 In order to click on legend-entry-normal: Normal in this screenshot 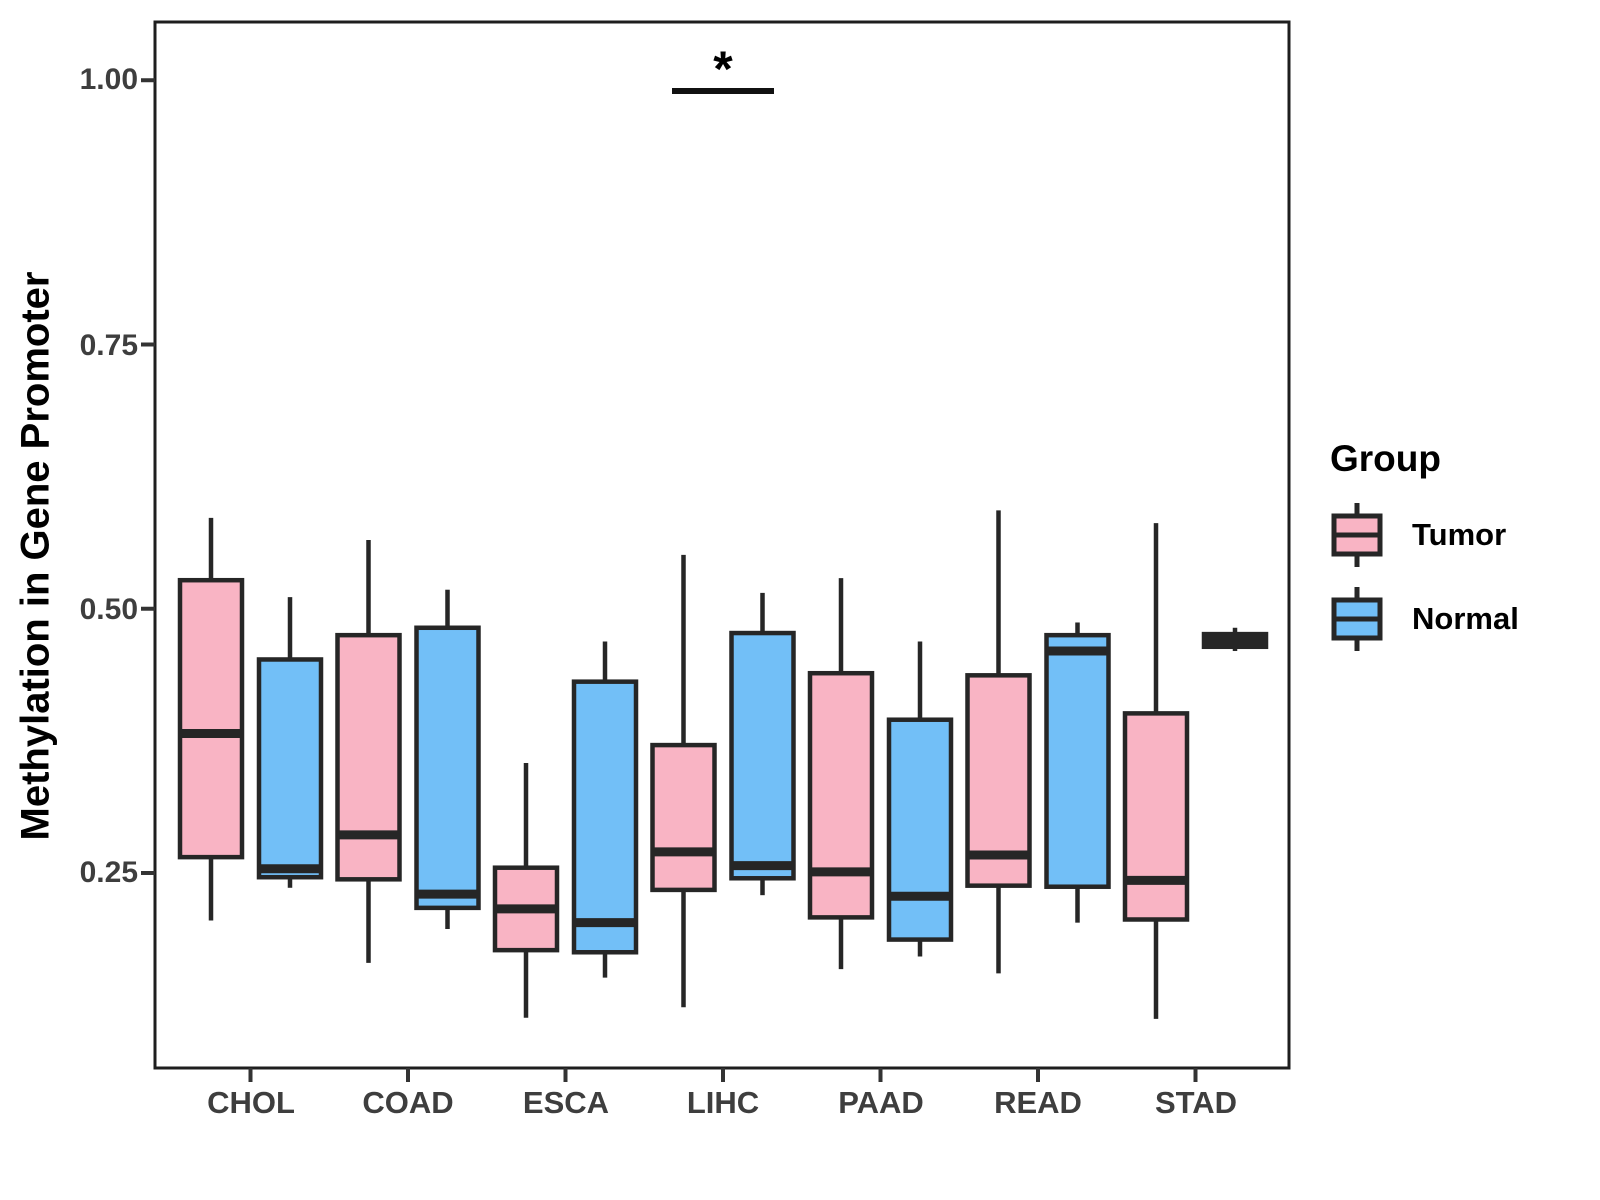, I will do `click(1460, 619)`.